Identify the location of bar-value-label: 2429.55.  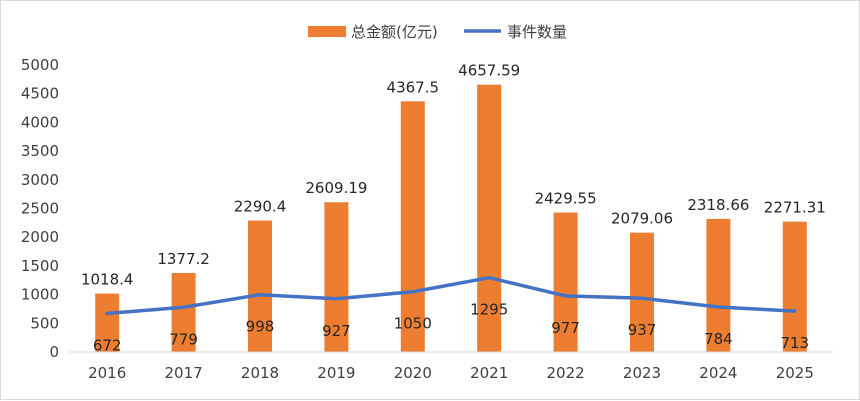
(566, 199).